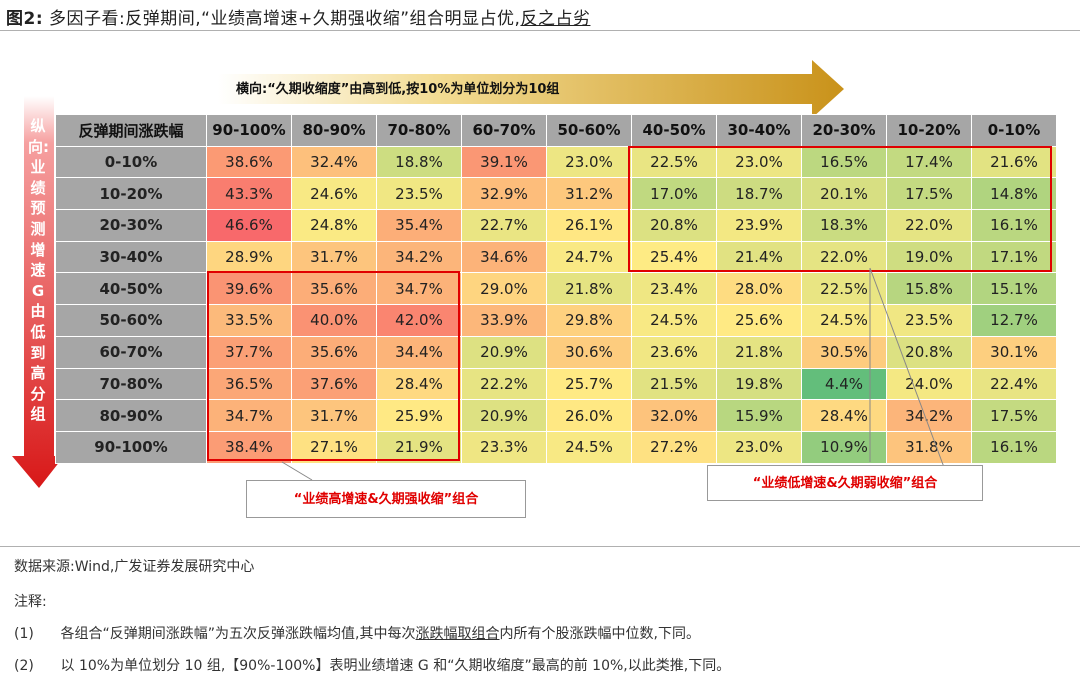  What do you see at coordinates (334, 384) in the screenshot?
I see `heatmap-cell: 37.6%` at bounding box center [334, 384].